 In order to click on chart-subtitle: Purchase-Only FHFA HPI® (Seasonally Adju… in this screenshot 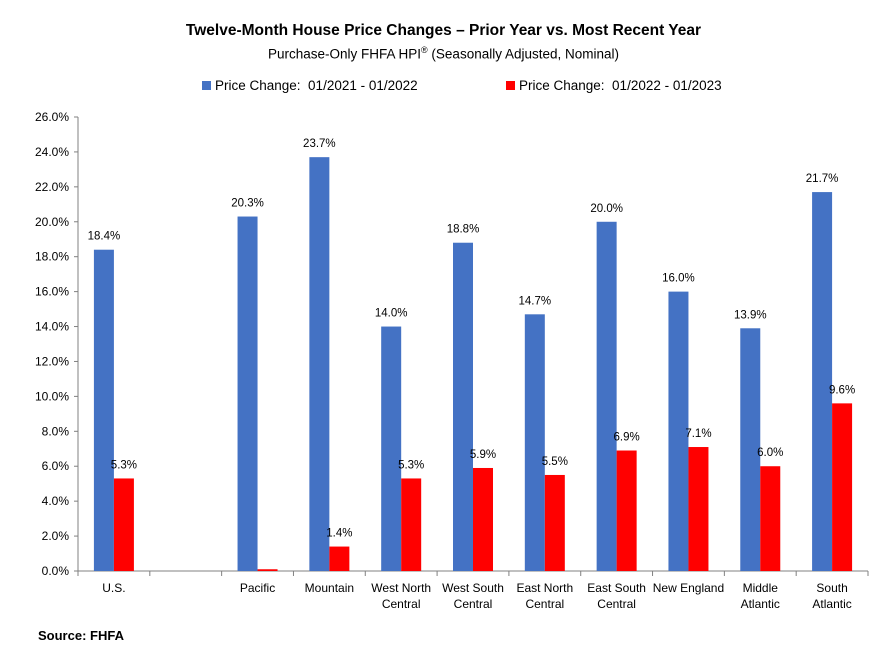, I will do `click(443, 53)`.